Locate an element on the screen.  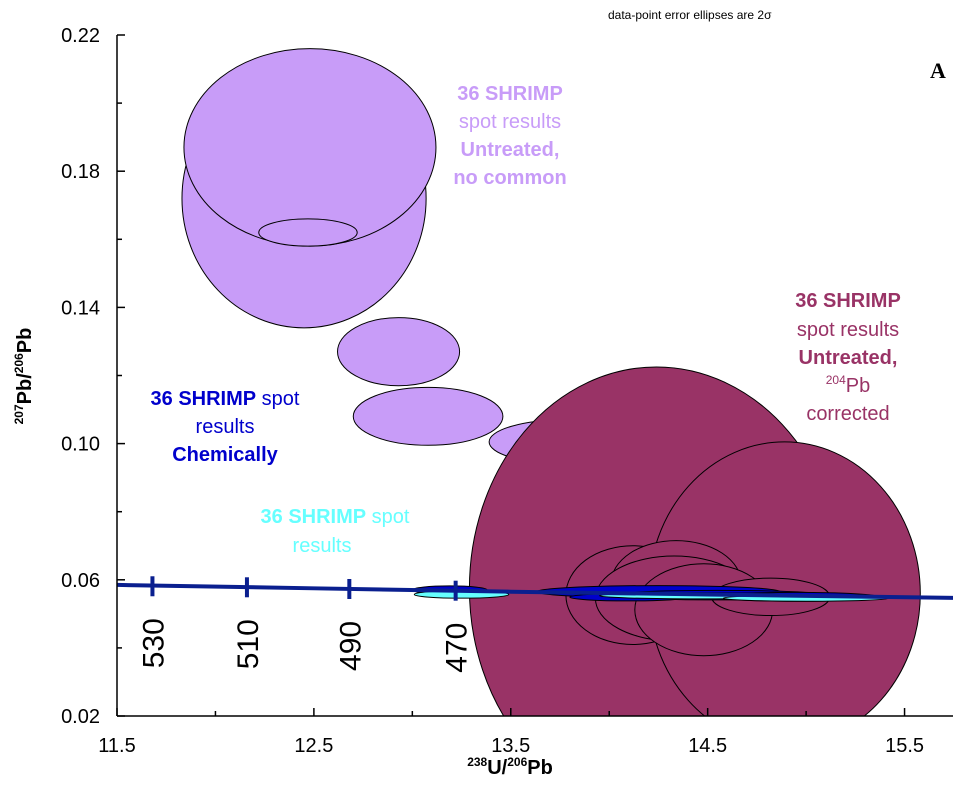
y-tick-label: 0.10 is located at coordinates (80, 445).